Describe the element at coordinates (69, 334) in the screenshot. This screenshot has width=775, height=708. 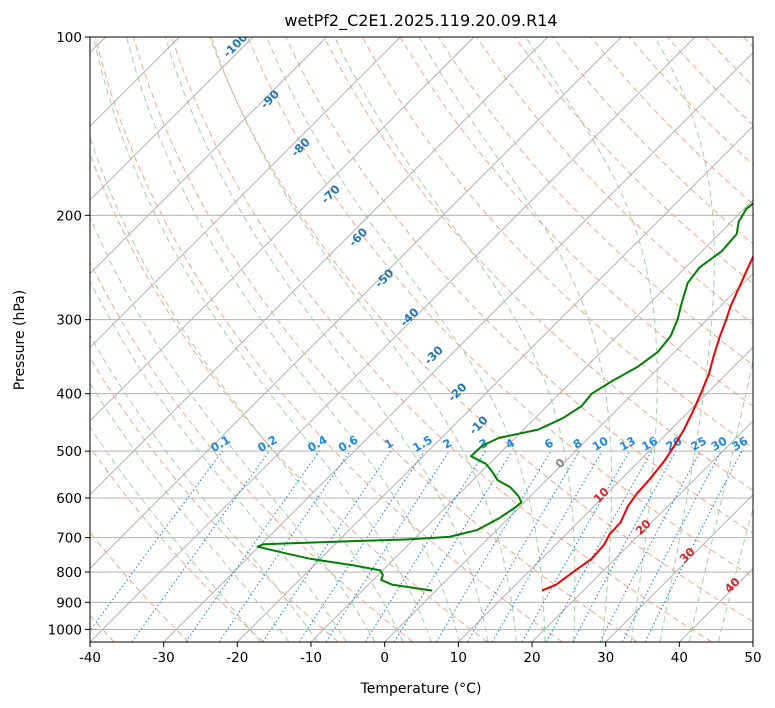
I see `y-axis-ticks: 100 200 300 400 500 600 700 800 900 1000` at that location.